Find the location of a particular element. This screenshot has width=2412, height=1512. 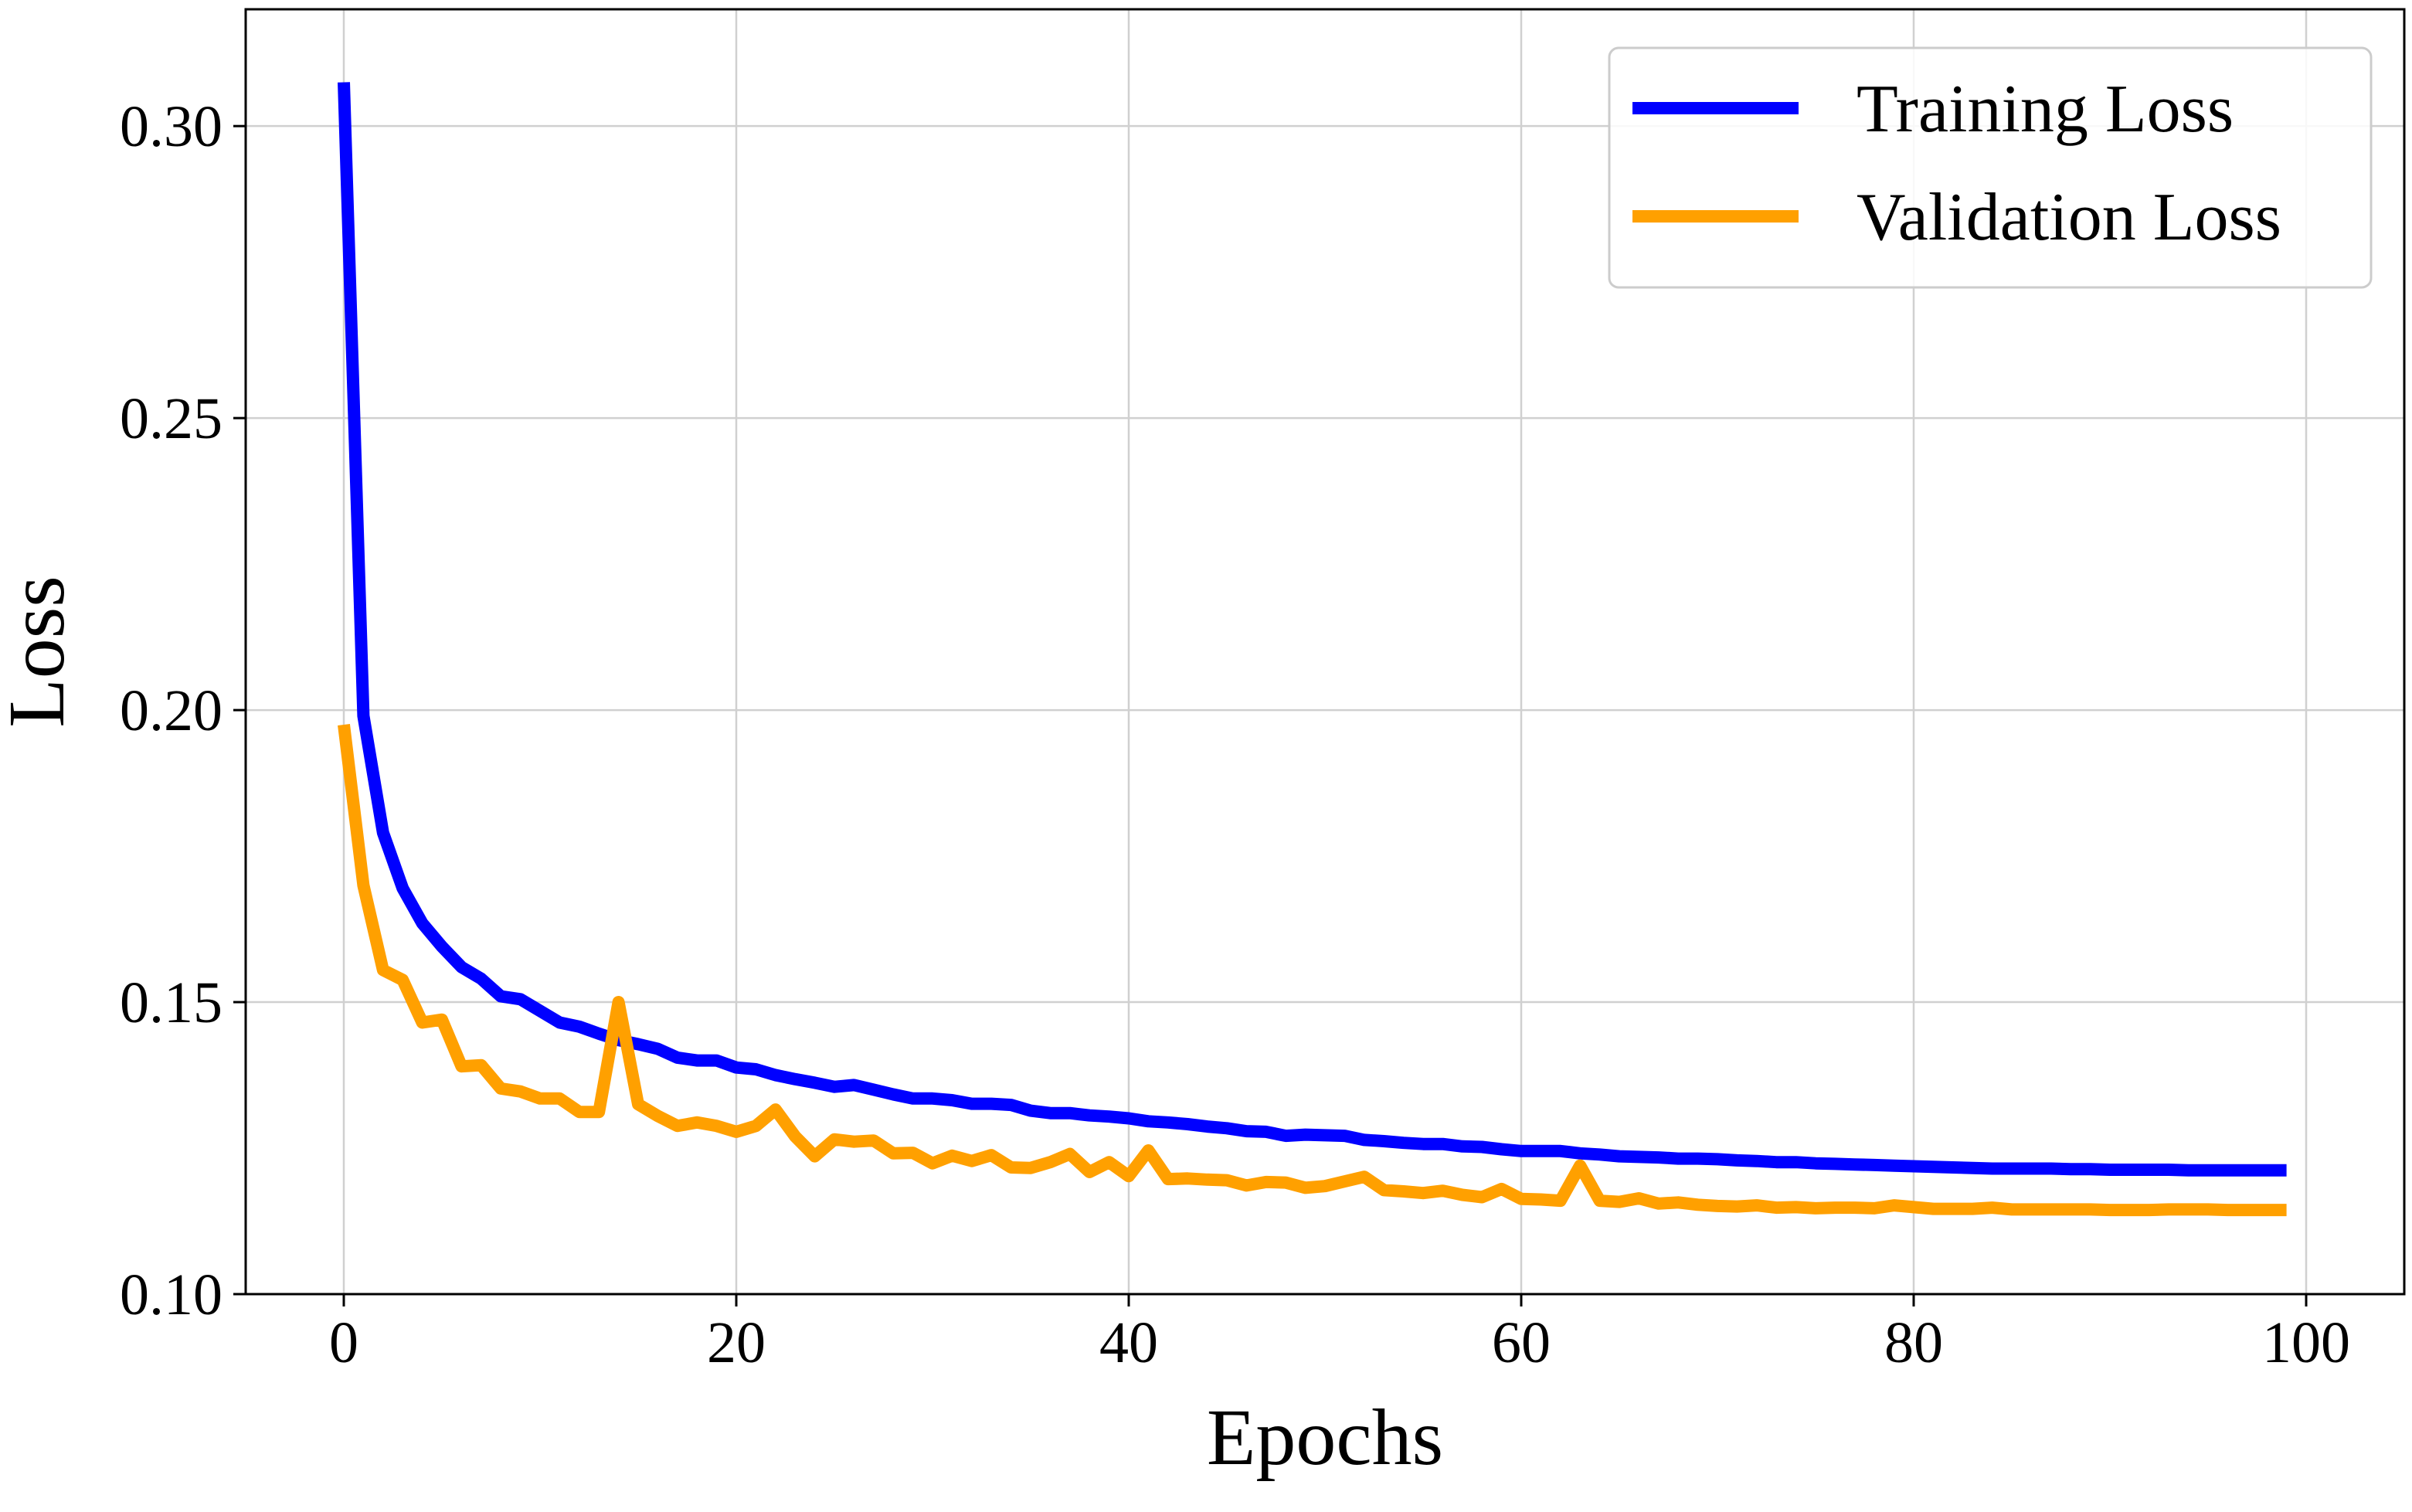

x-axis-label: Epochs is located at coordinates (1325, 1437).